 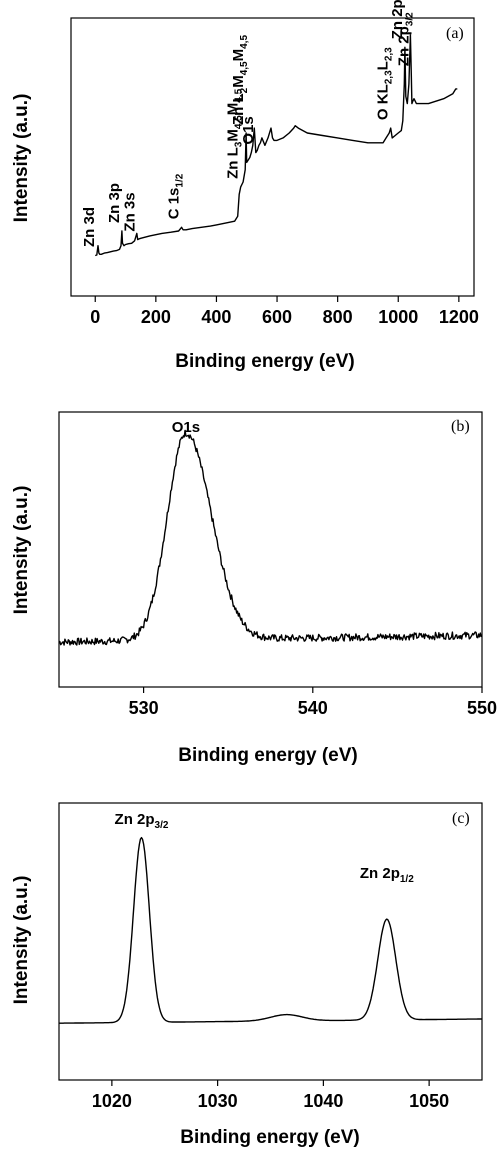 I want to click on x-tick-label: 530, so click(x=144, y=708).